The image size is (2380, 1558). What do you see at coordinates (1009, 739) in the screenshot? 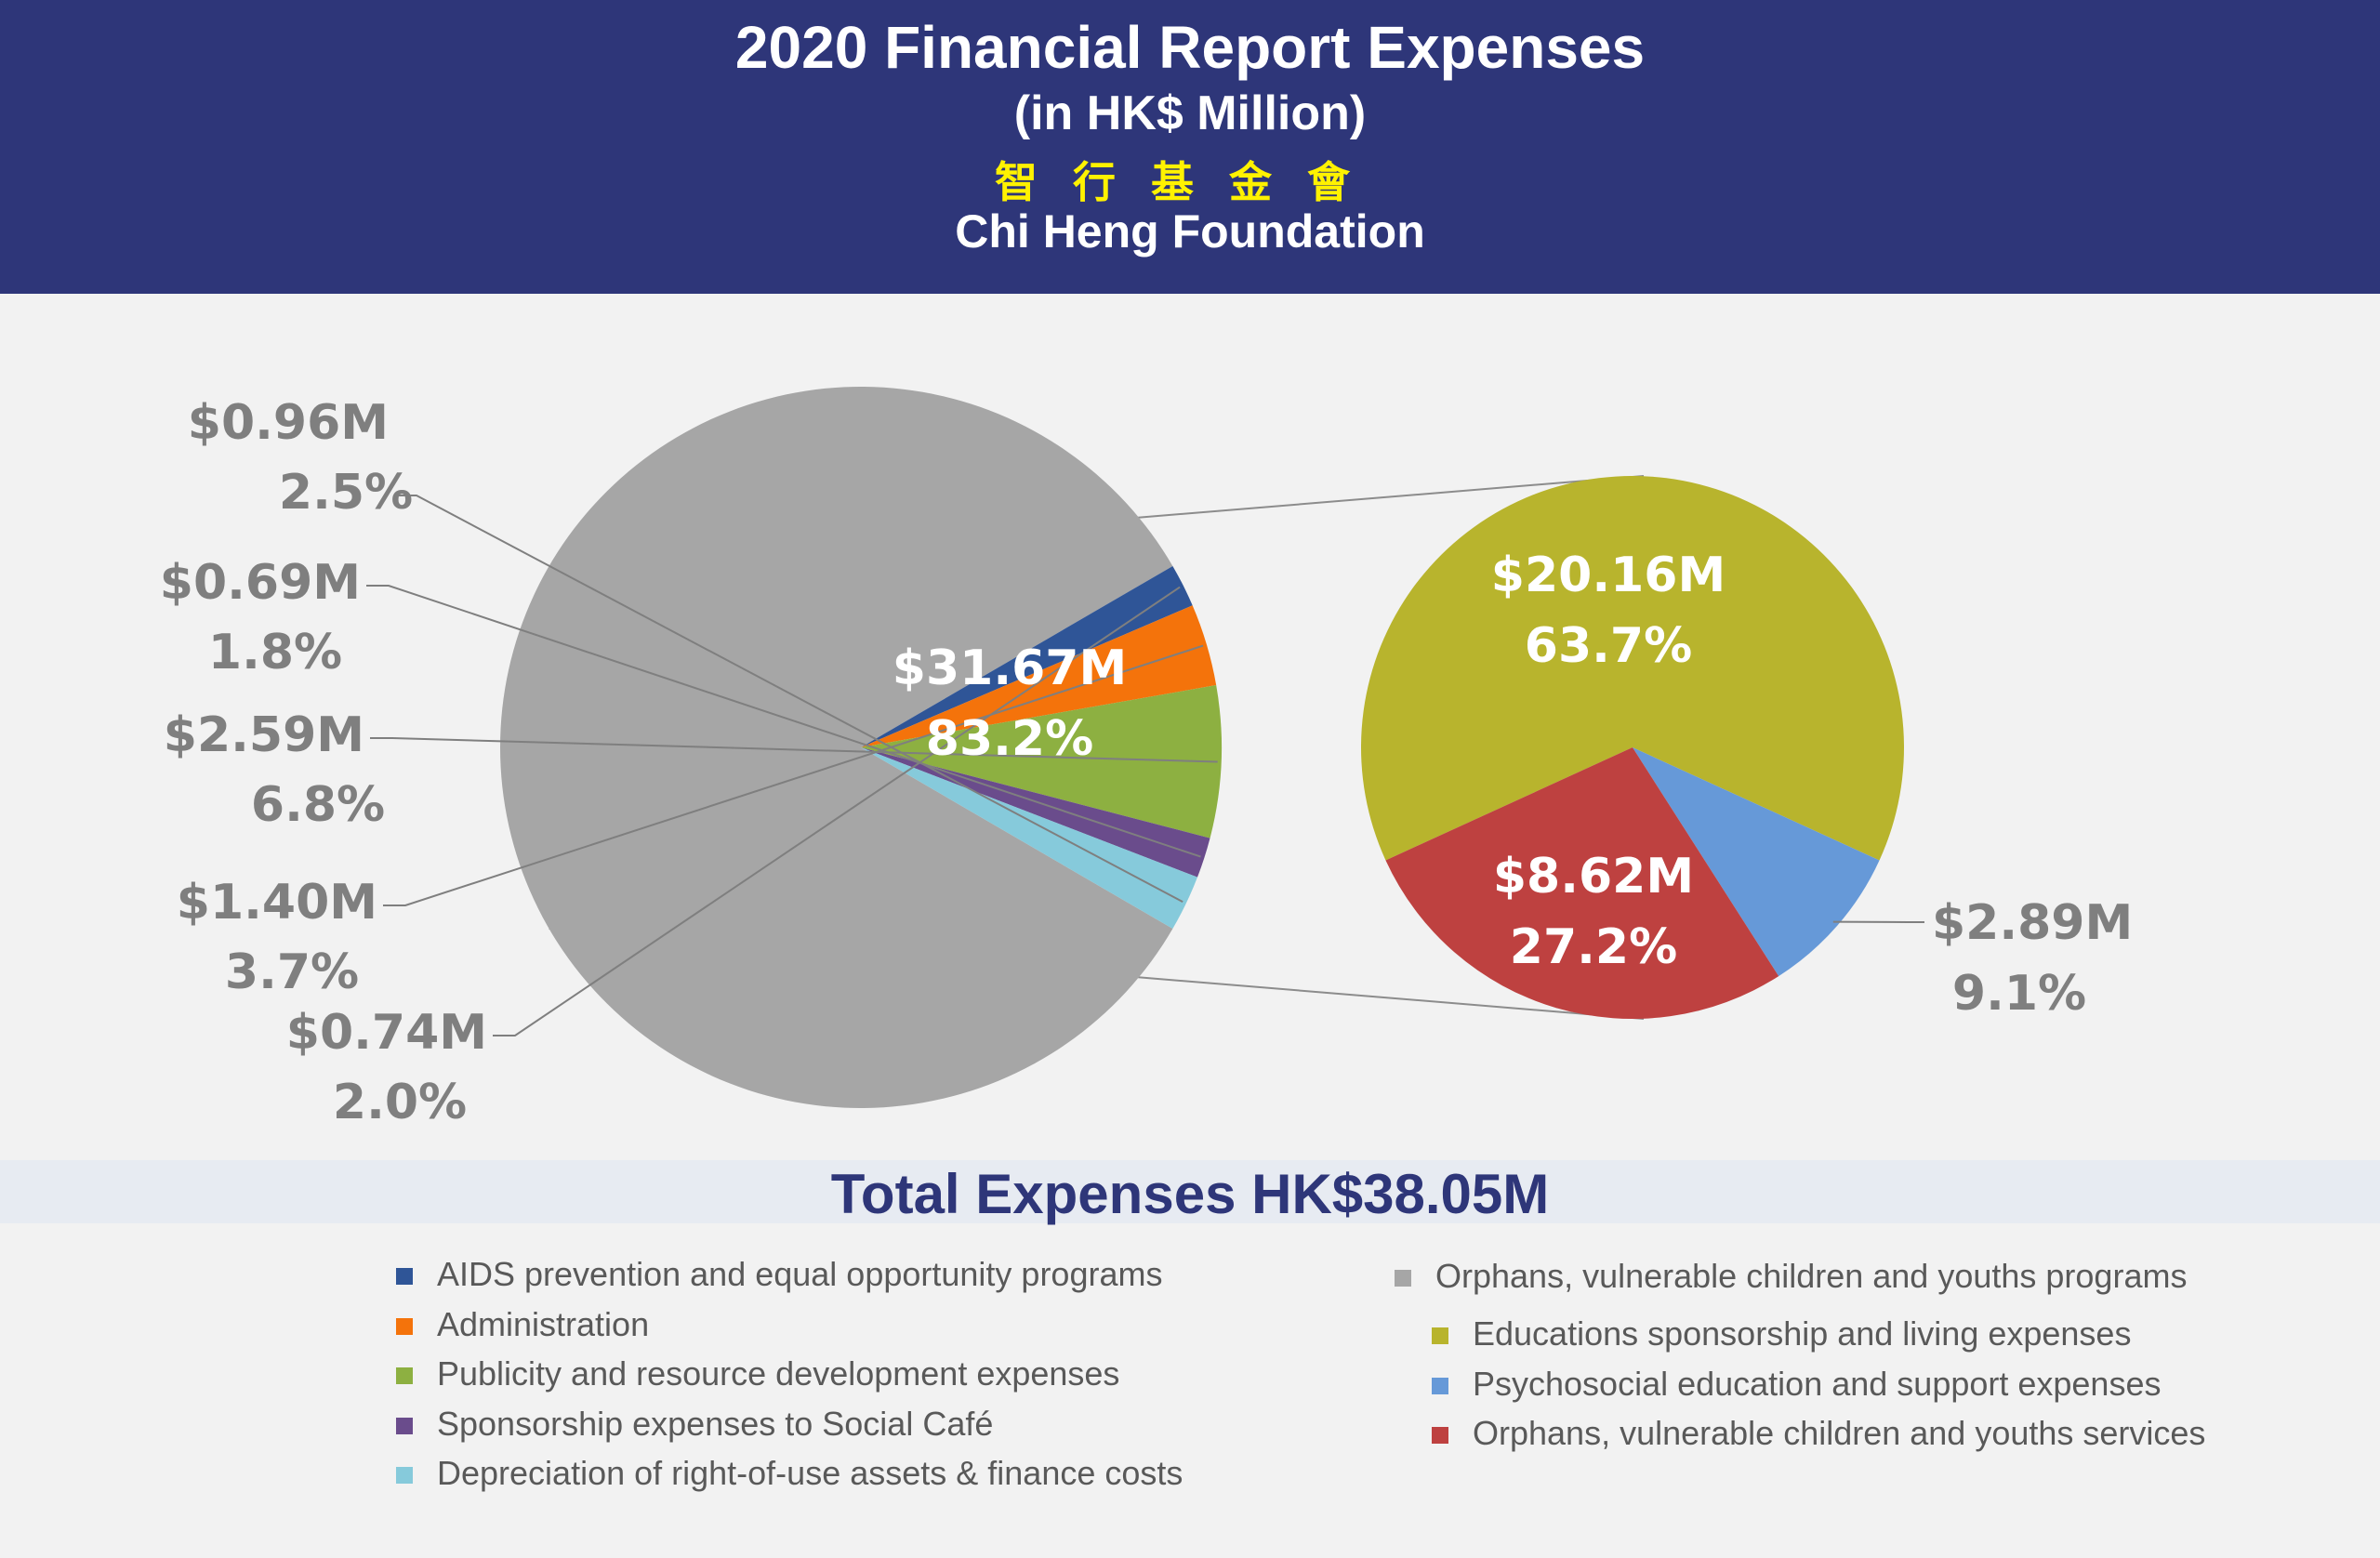
I see `label-percent-orphans-vulnerable-children-and-youths-programs: 83.2%` at bounding box center [1009, 739].